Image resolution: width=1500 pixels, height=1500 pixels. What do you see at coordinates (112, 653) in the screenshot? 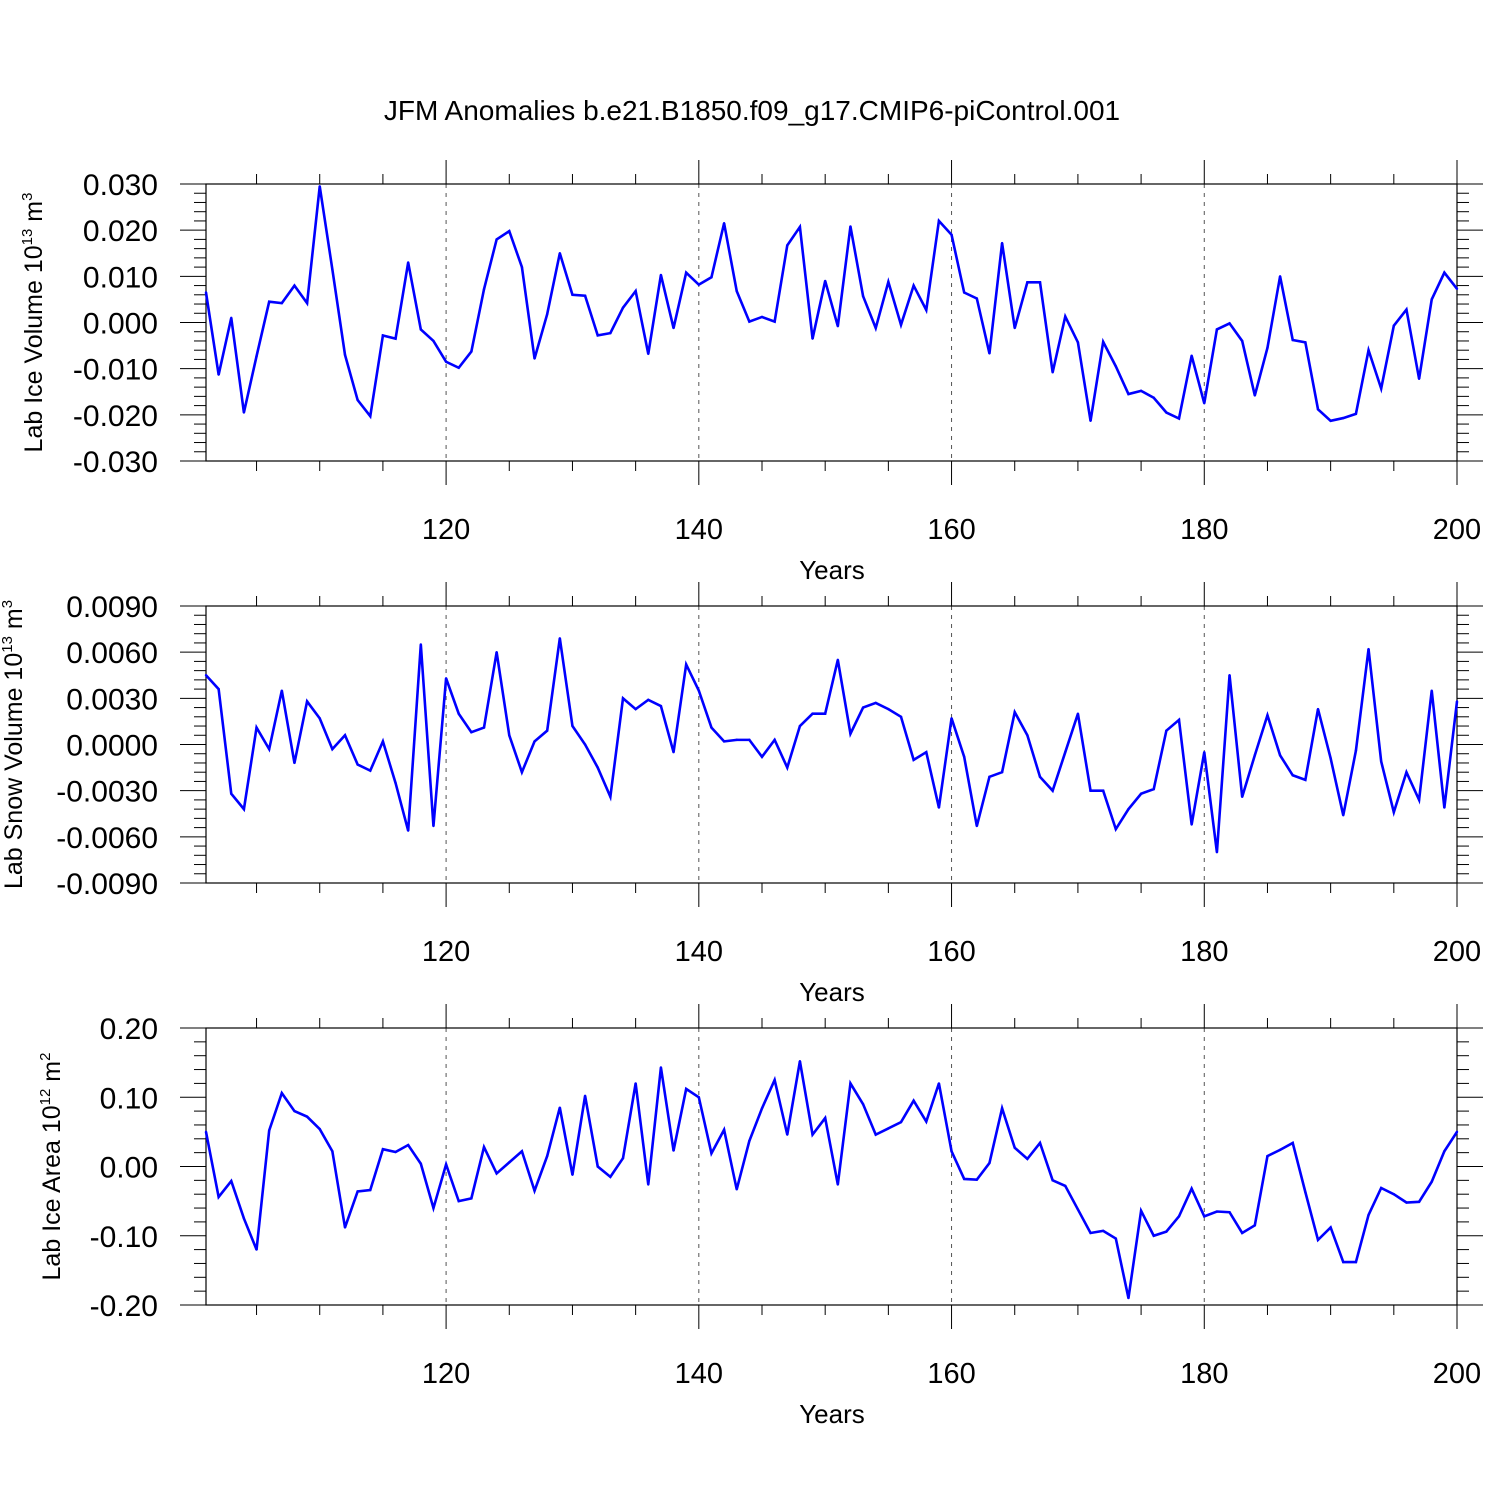
I see `y-tick-label: 0.0060` at bounding box center [112, 653].